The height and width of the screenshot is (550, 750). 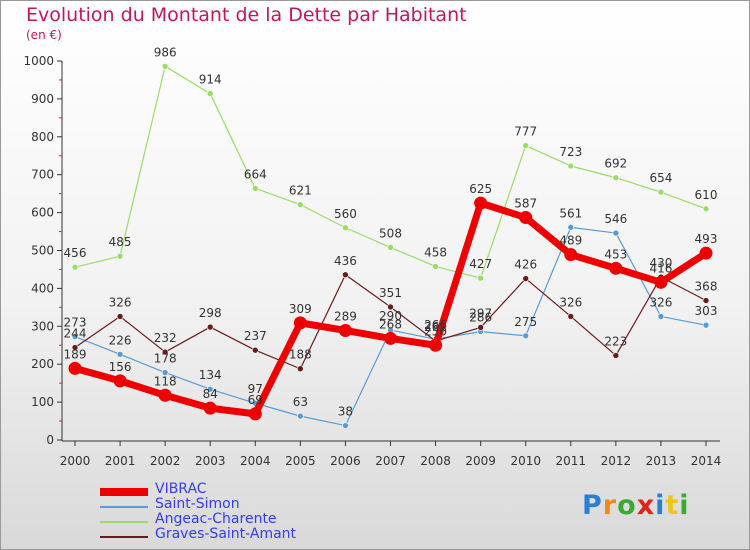 I want to click on logo-letter: P, so click(x=592, y=505).